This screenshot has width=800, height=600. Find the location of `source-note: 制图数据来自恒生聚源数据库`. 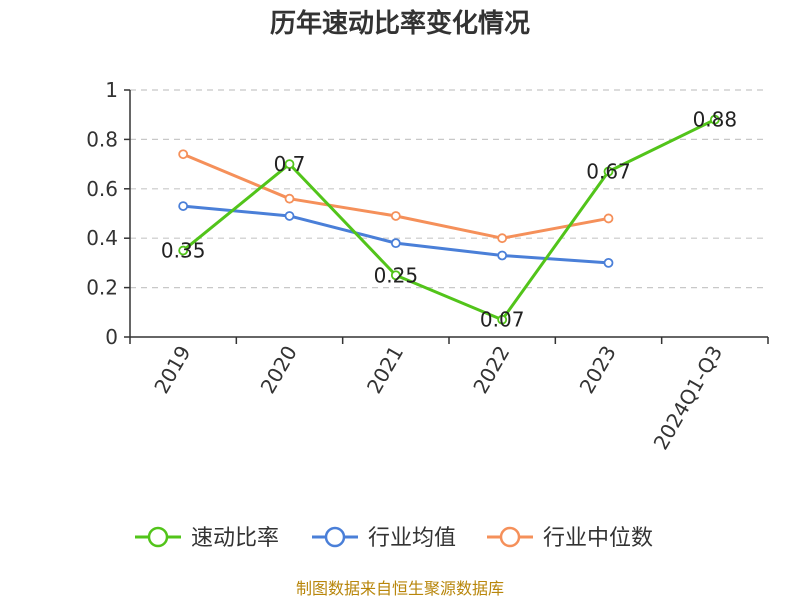

source-note: 制图数据来自恒生聚源数据库 is located at coordinates (400, 588).